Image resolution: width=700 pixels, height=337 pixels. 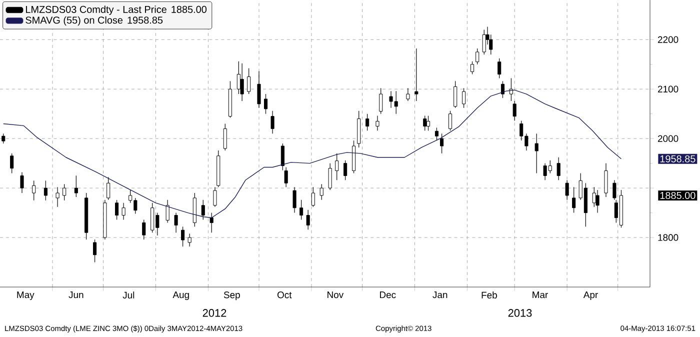 What do you see at coordinates (668, 39) in the screenshot?
I see `y-tick-label: 2200` at bounding box center [668, 39].